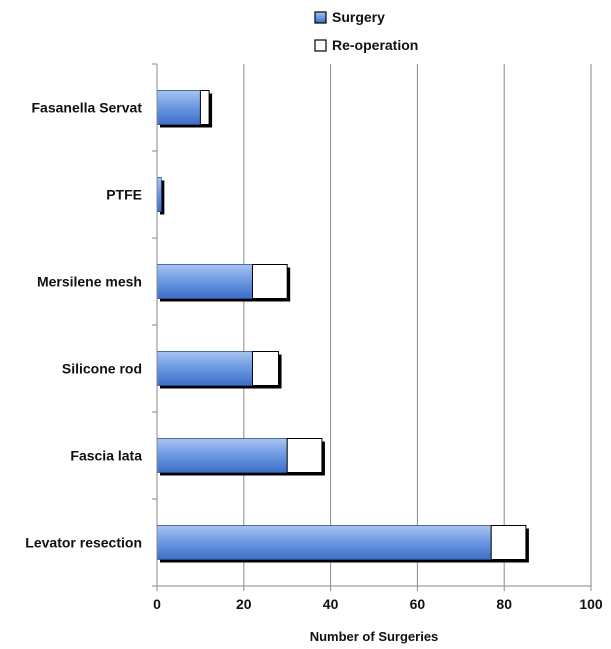  I want to click on x-tick-label: 60, so click(418, 604).